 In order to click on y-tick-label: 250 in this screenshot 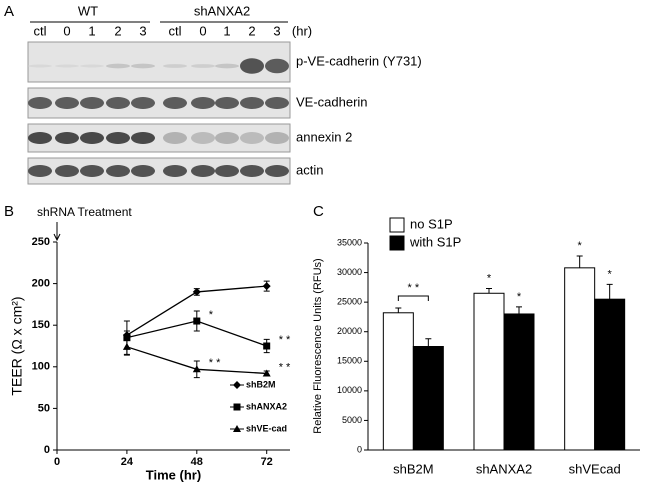, I will do `click(41, 242)`.